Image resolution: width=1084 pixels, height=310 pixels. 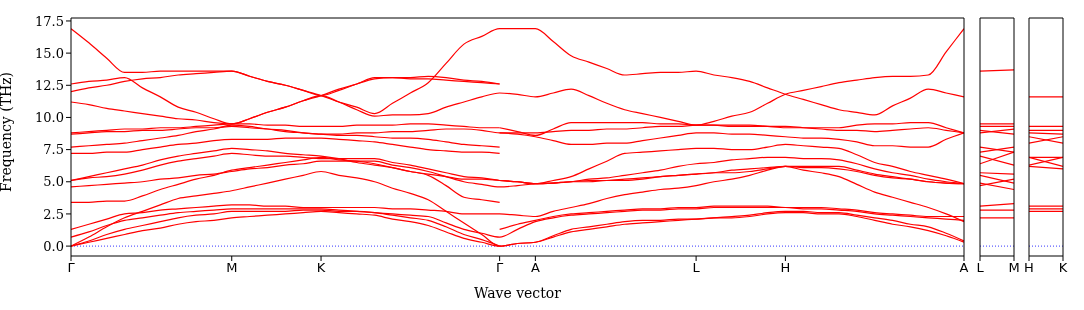 I want to click on x-axis-title: Wave vector, so click(x=518, y=293).